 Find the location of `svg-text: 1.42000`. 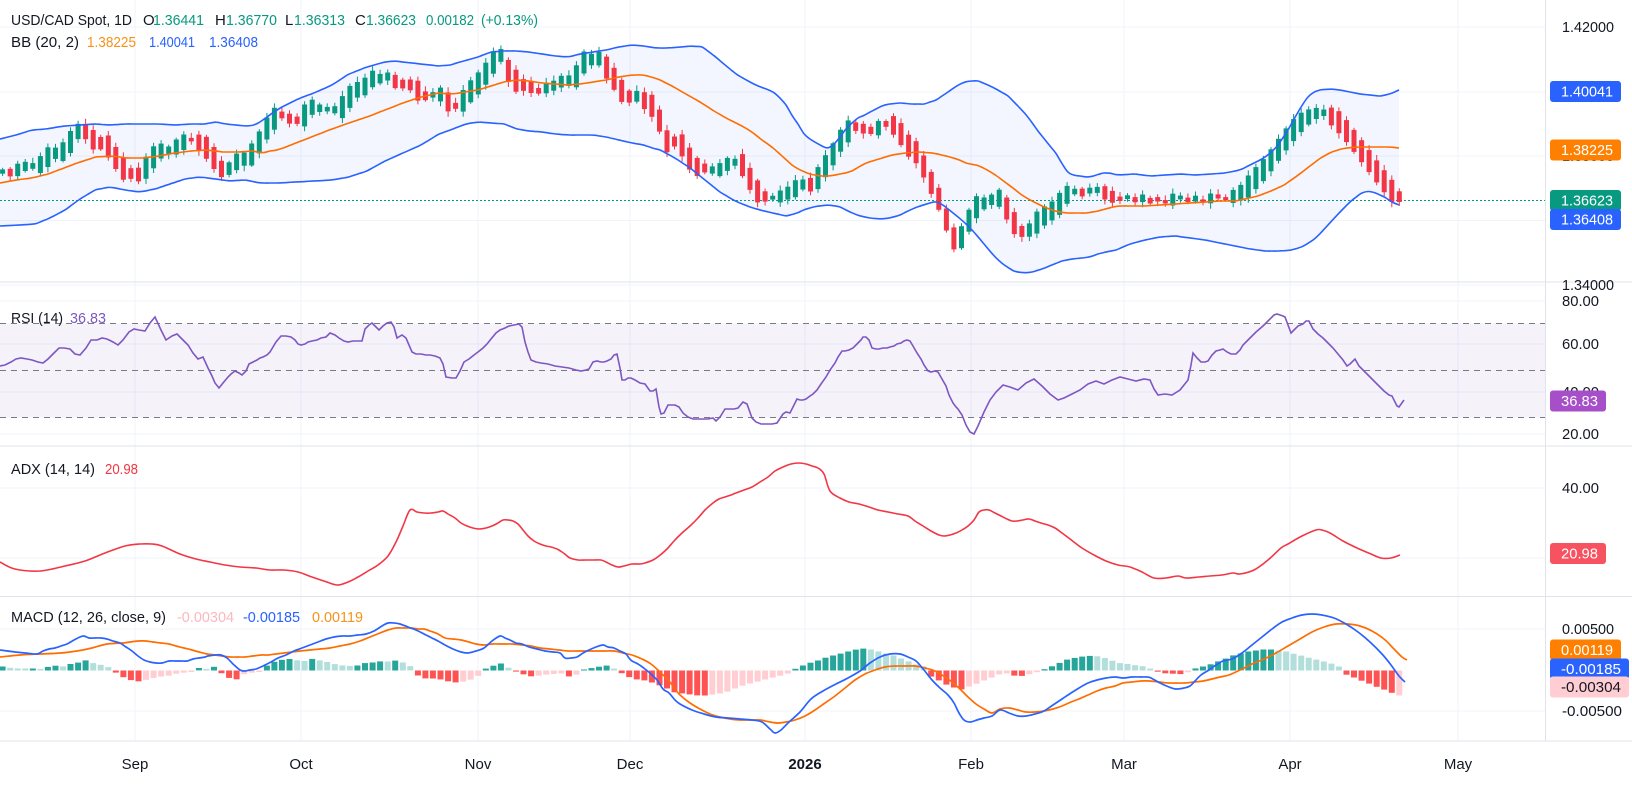

svg-text: 1.42000 is located at coordinates (1588, 27).